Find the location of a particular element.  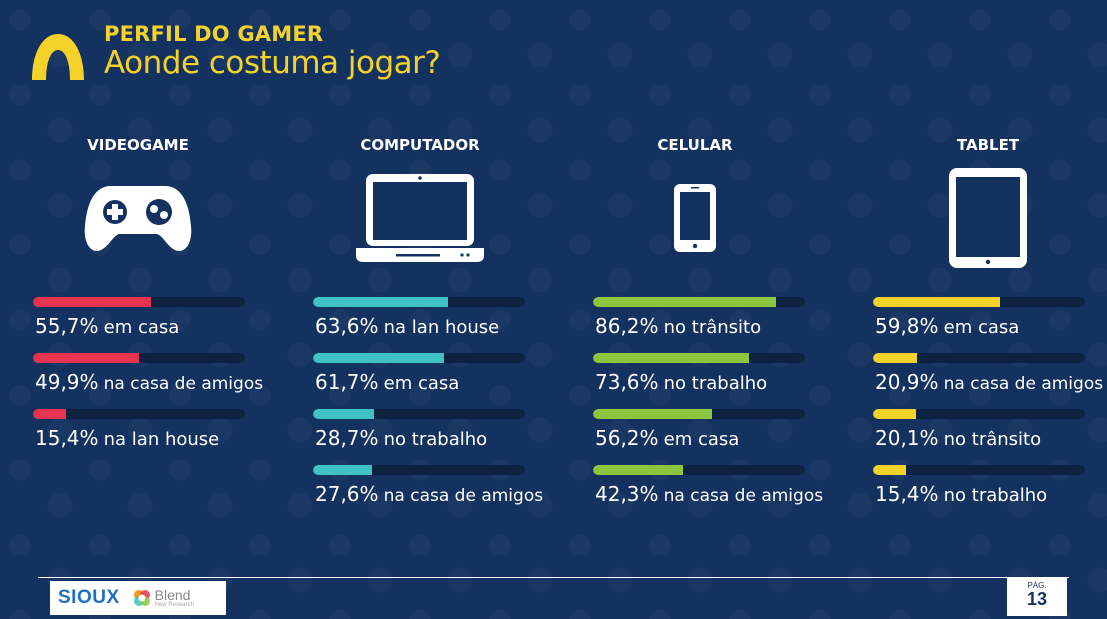

bar-label: 86,2% no trânsito is located at coordinates (678, 326).